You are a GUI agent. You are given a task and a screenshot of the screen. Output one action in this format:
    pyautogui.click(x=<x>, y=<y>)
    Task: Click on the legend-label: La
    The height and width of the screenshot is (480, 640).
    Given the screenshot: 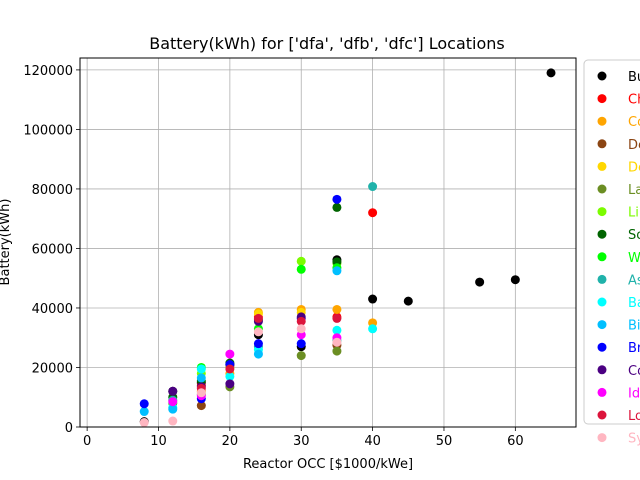 What is the action you would take?
    pyautogui.click(x=634, y=190)
    